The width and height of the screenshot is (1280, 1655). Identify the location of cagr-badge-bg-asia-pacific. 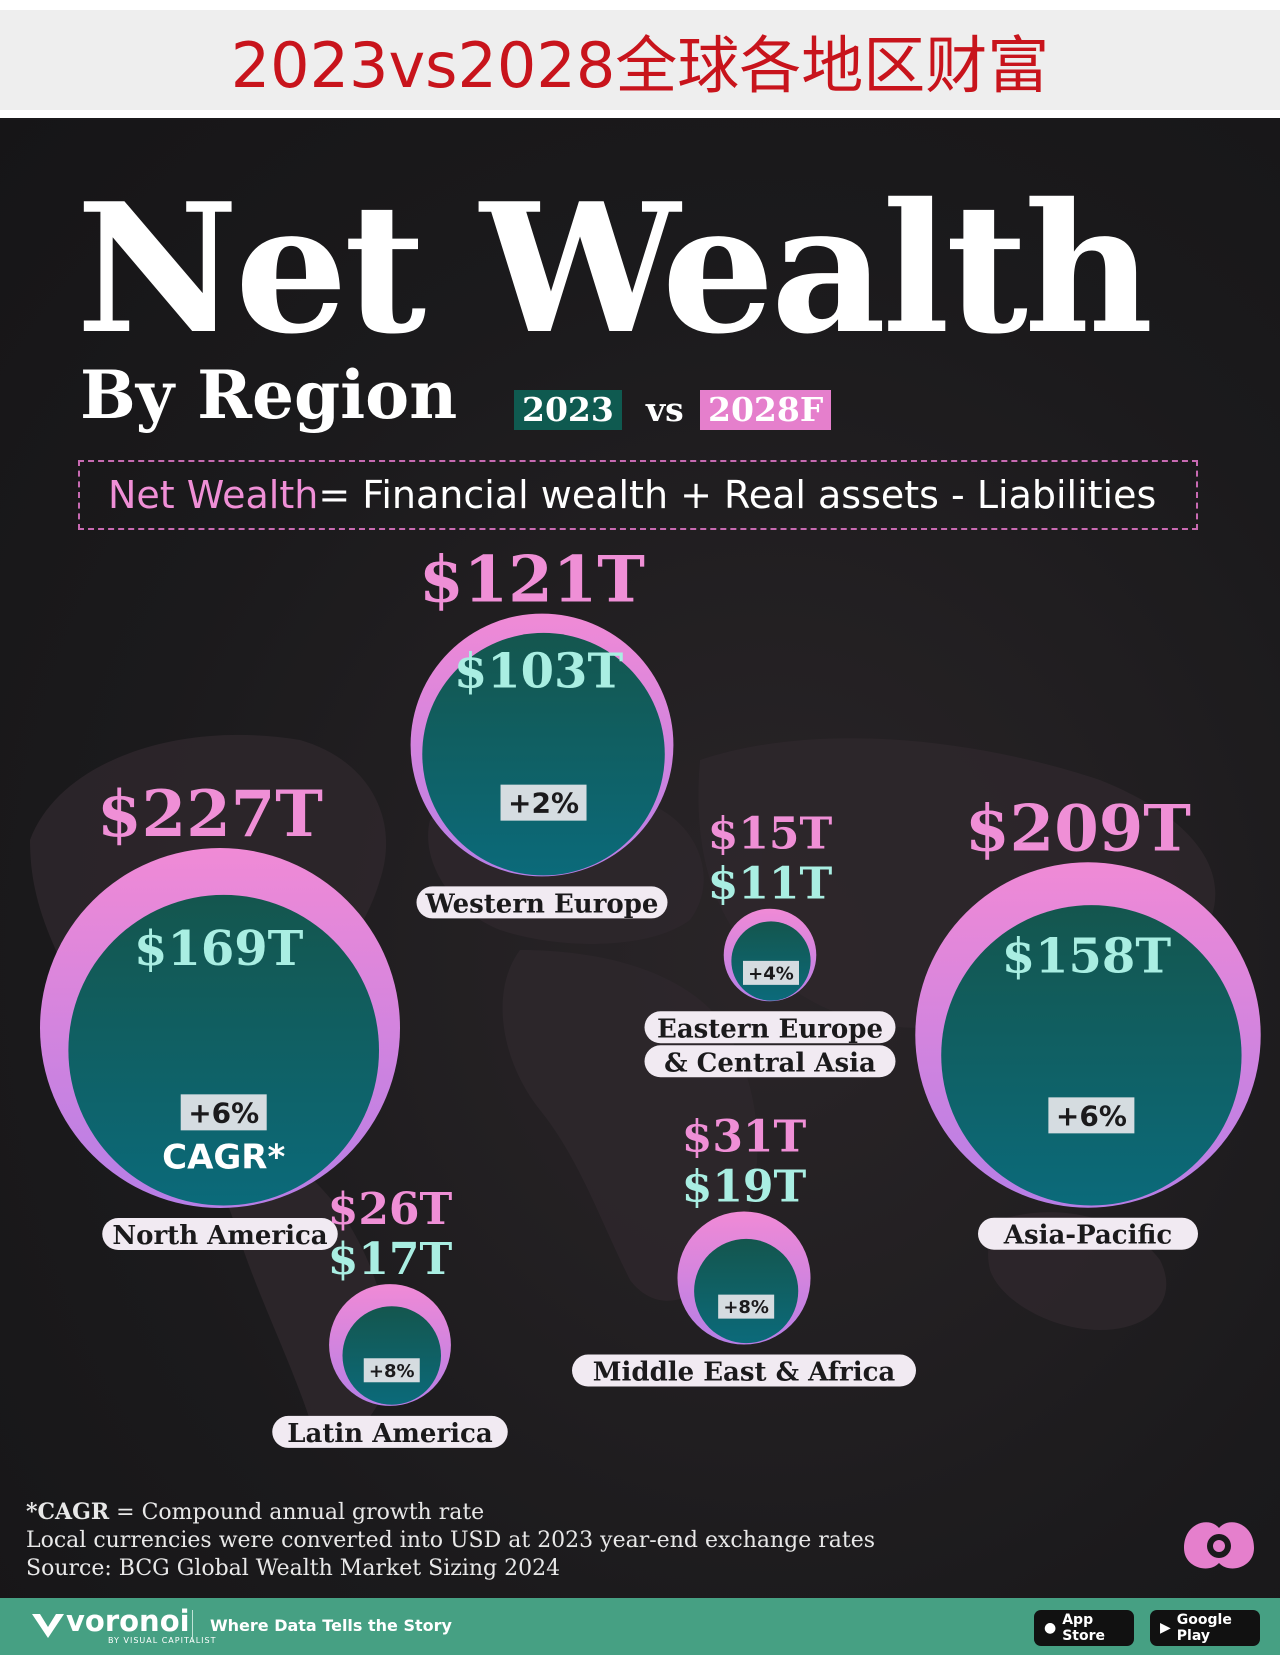
(1091, 1115).